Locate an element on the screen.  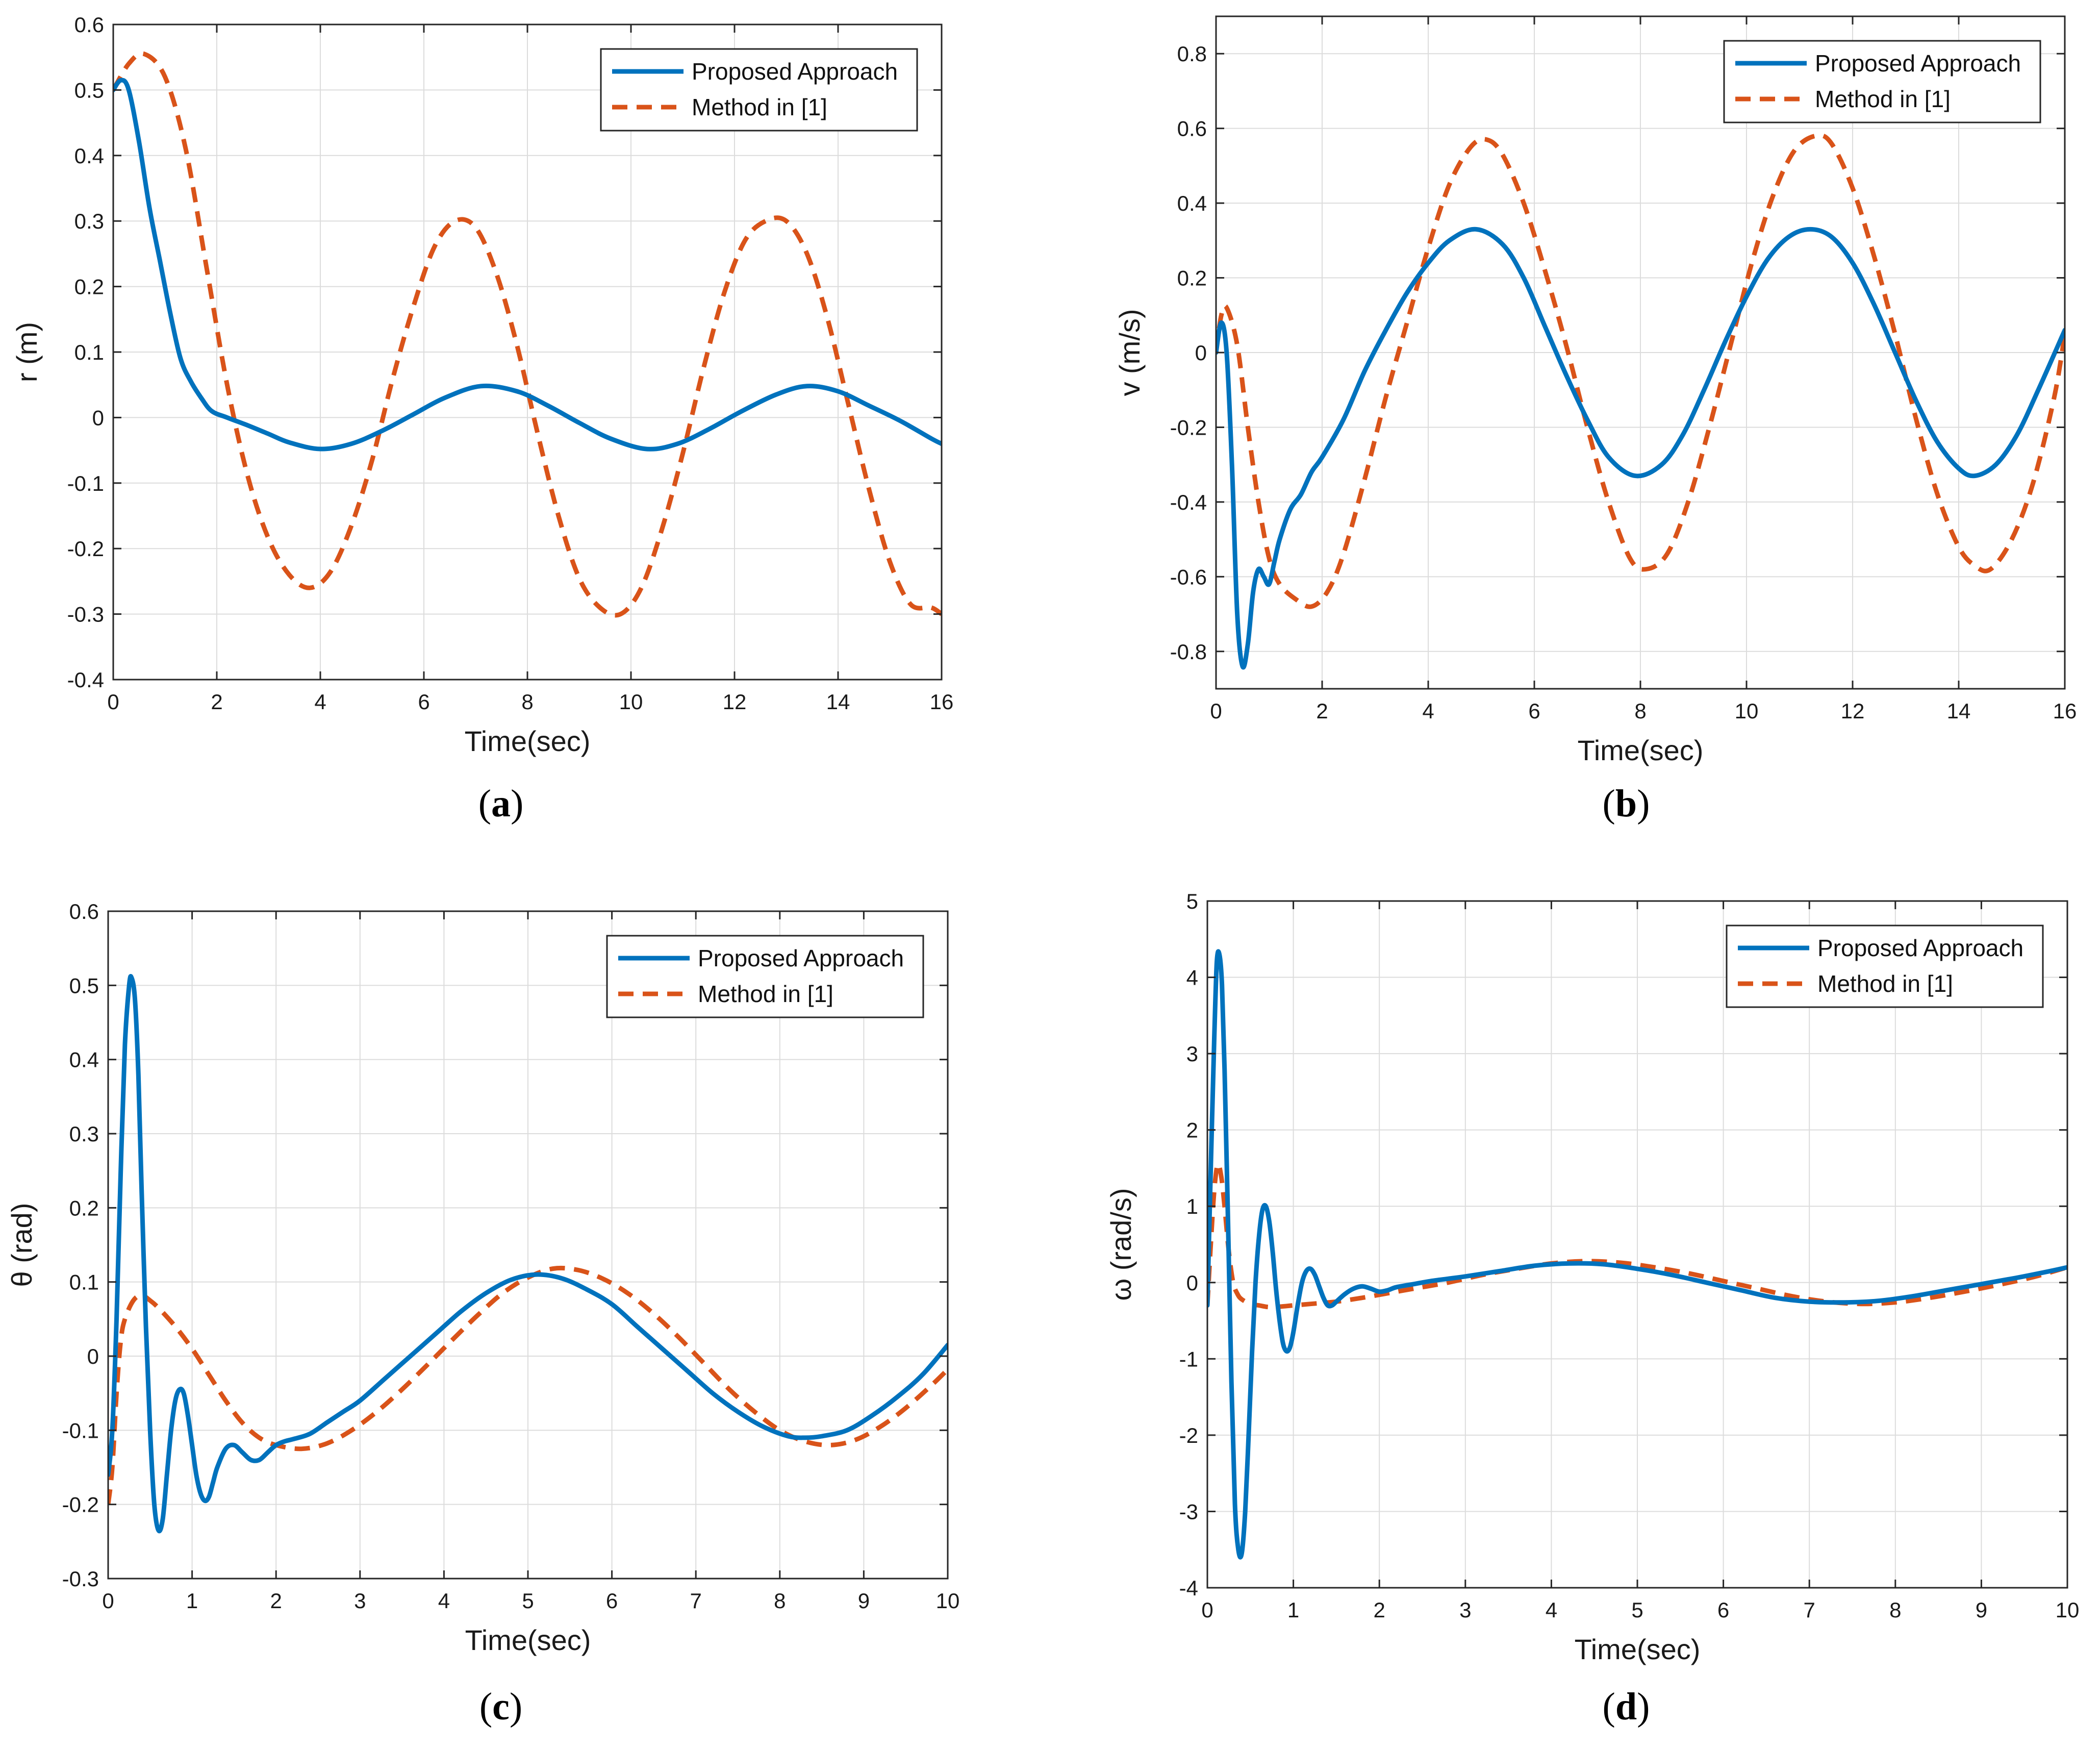
panel-caption-letter: d is located at coordinates (1626, 1706).